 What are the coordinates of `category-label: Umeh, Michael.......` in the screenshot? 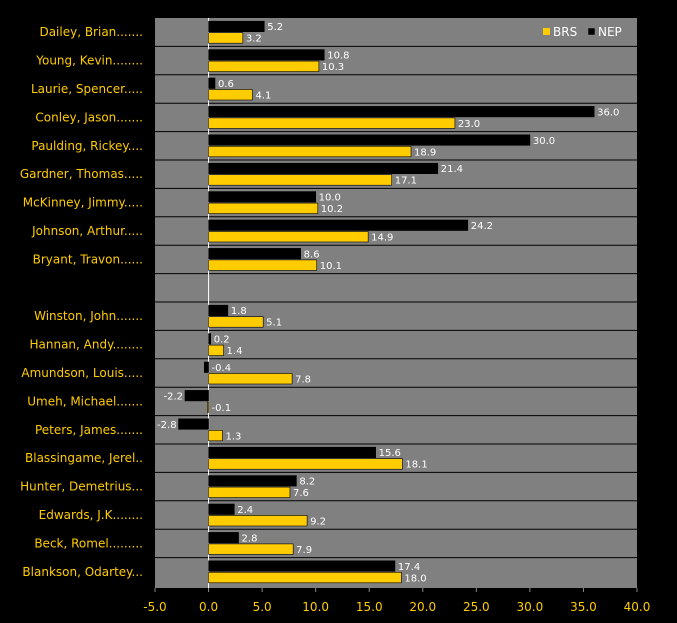 It's located at (85, 401).